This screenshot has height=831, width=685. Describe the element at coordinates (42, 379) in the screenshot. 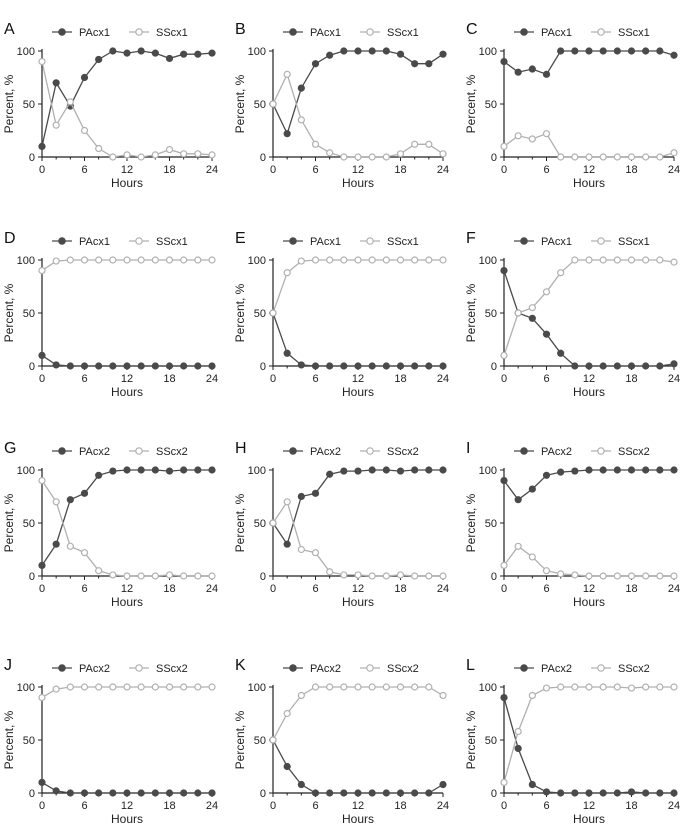

I see `chart-d-x-tick-label: 0` at that location.